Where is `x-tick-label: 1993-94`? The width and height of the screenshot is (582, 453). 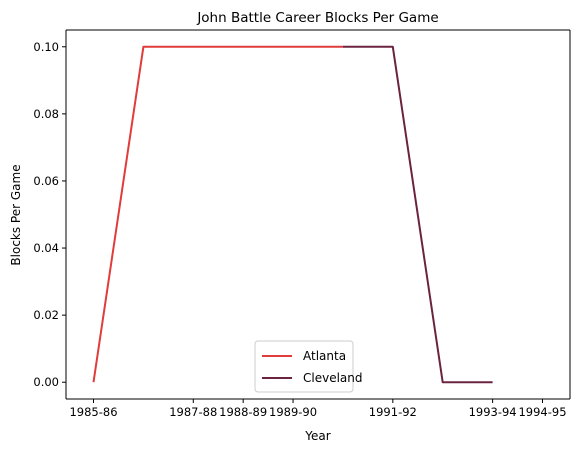
x-tick-label: 1993-94 is located at coordinates (493, 412).